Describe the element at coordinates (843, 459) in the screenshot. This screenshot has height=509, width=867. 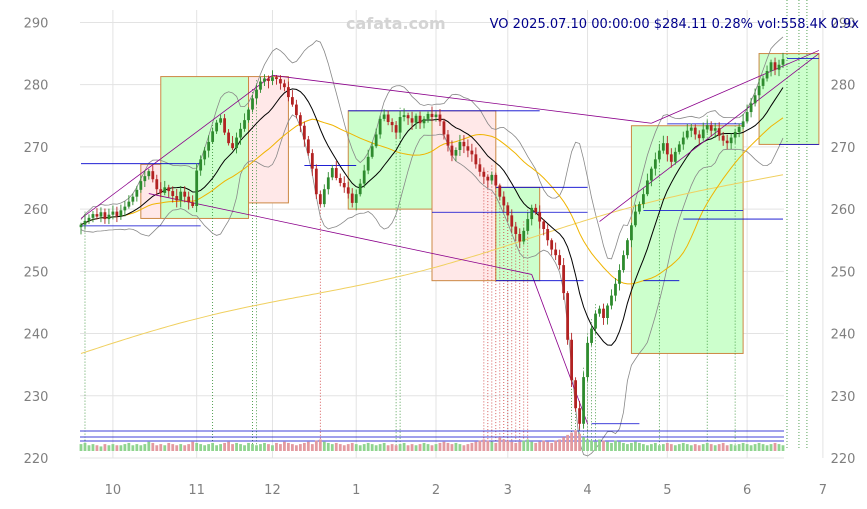
I see `y-tick-label-right: 220` at that location.